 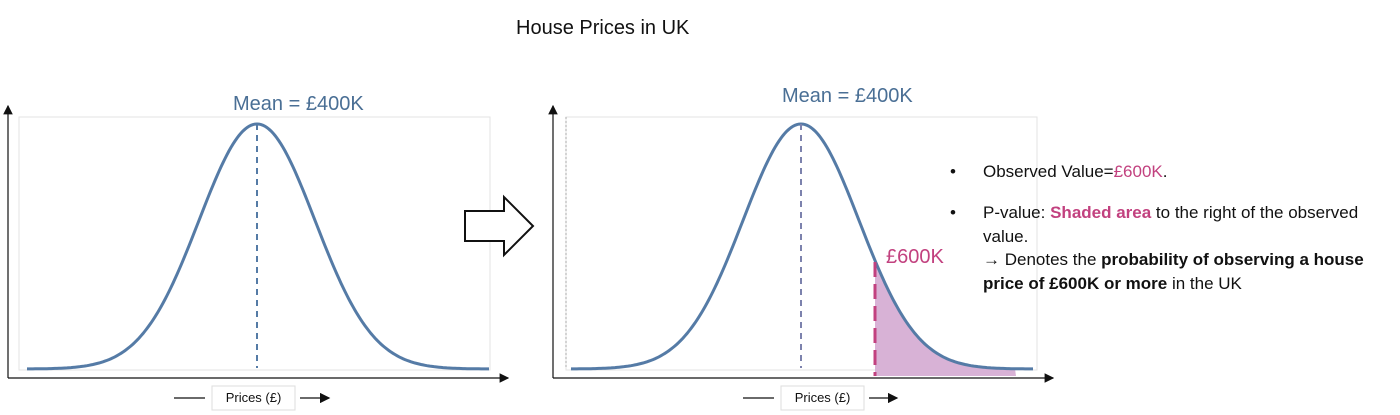 I want to click on left-mean-label: Mean = £400K, so click(x=298, y=104).